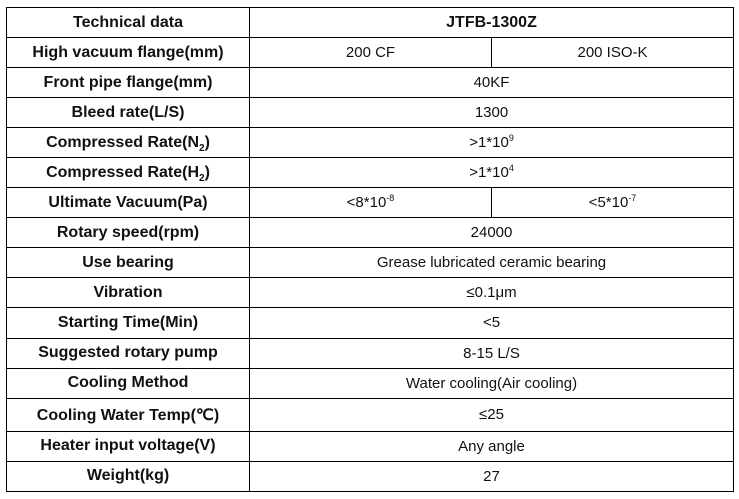 The image size is (739, 499). I want to click on table-row-compressed-rate-n2: Compressed Rate(N2) >1*109, so click(370, 143).